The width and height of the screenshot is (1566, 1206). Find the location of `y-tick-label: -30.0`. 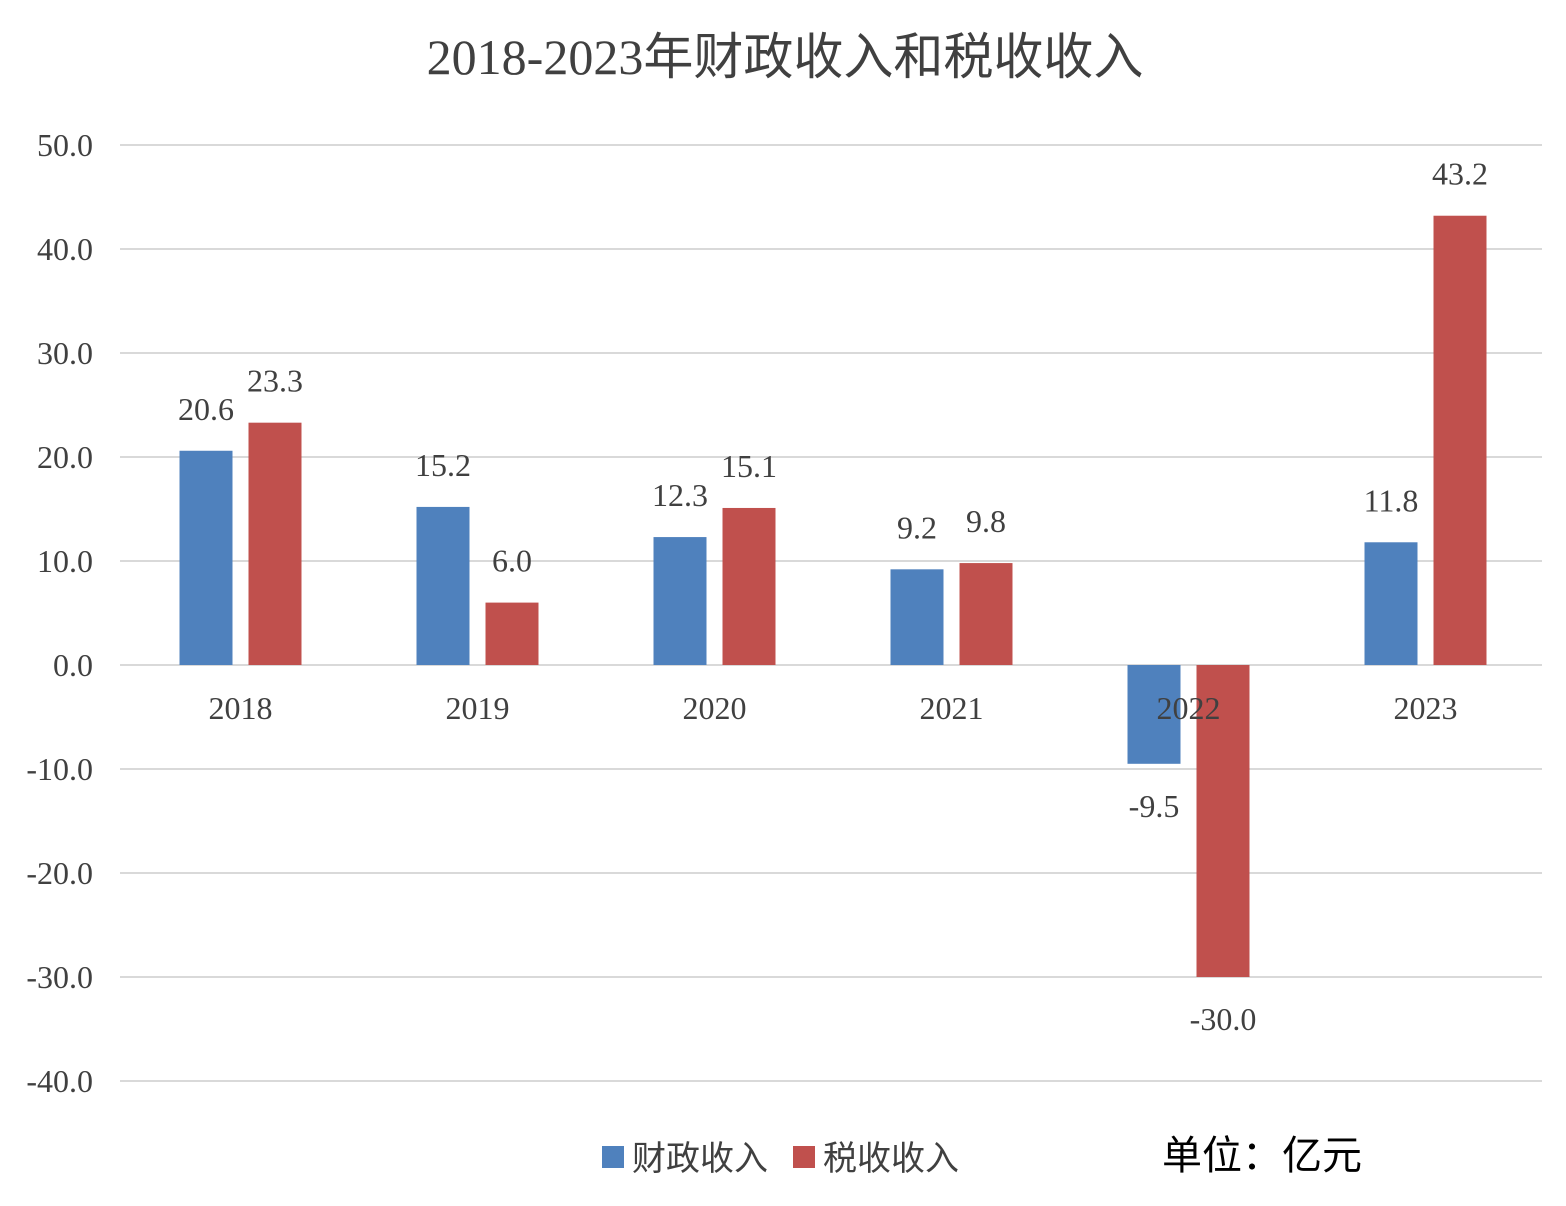

y-tick-label: -30.0 is located at coordinates (59, 977).